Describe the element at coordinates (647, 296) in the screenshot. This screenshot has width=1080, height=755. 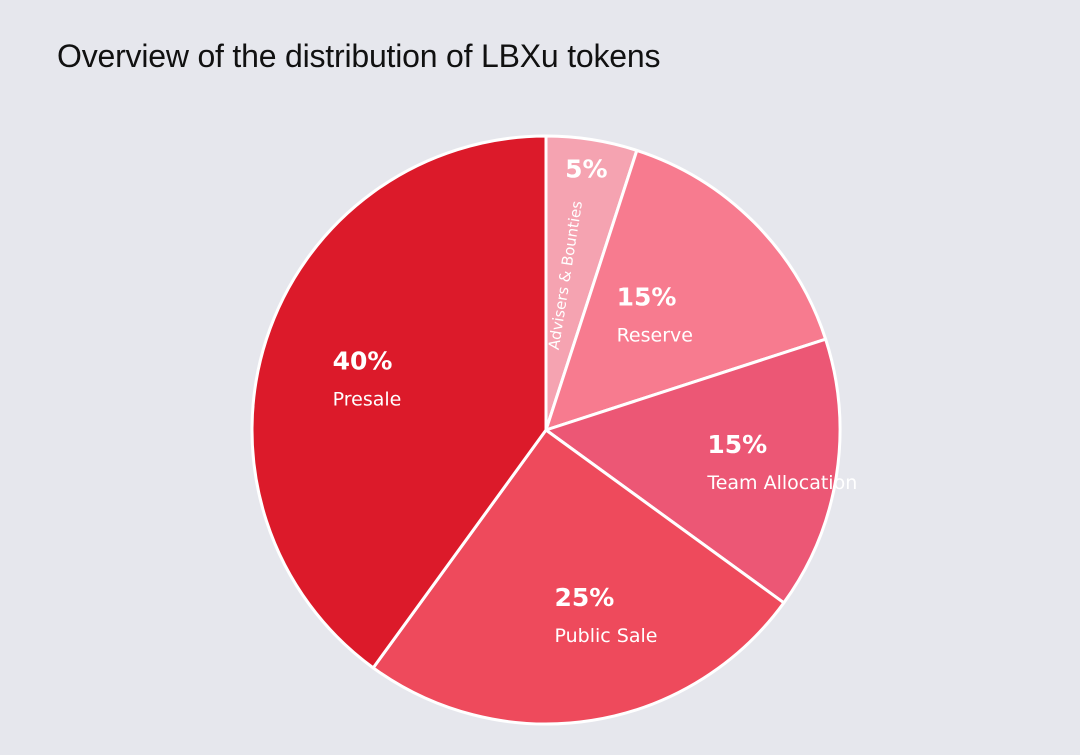
I see `slice-value-reserve: 15%` at that location.